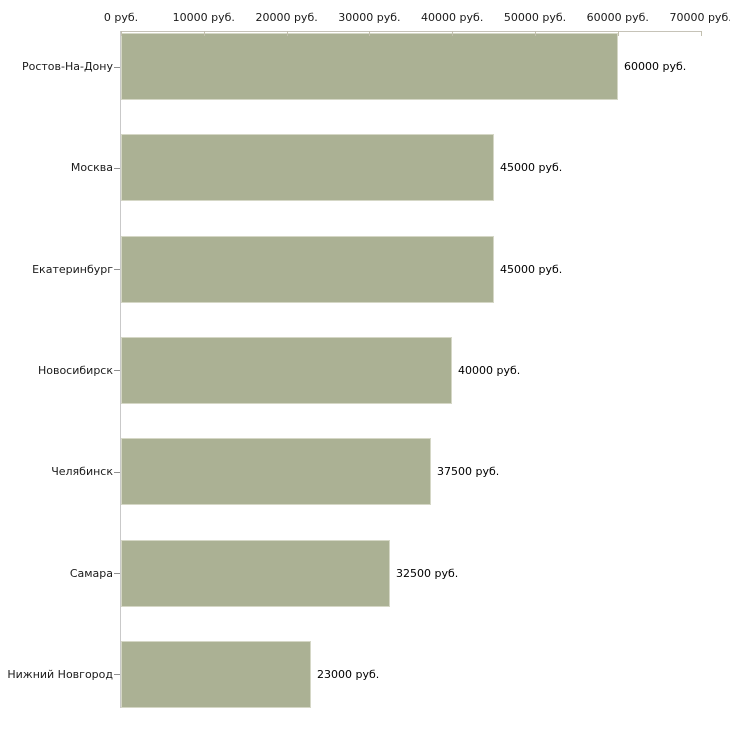 The width and height of the screenshot is (730, 730). I want to click on value-label: 60000 руб., so click(655, 66).